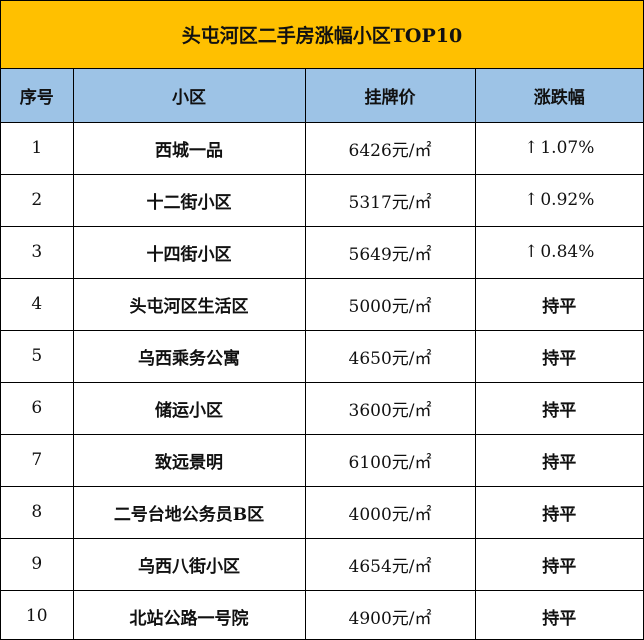 The image size is (644, 640). Describe the element at coordinates (189, 356) in the screenshot. I see `community-name: 乌西乘务公寓` at that location.